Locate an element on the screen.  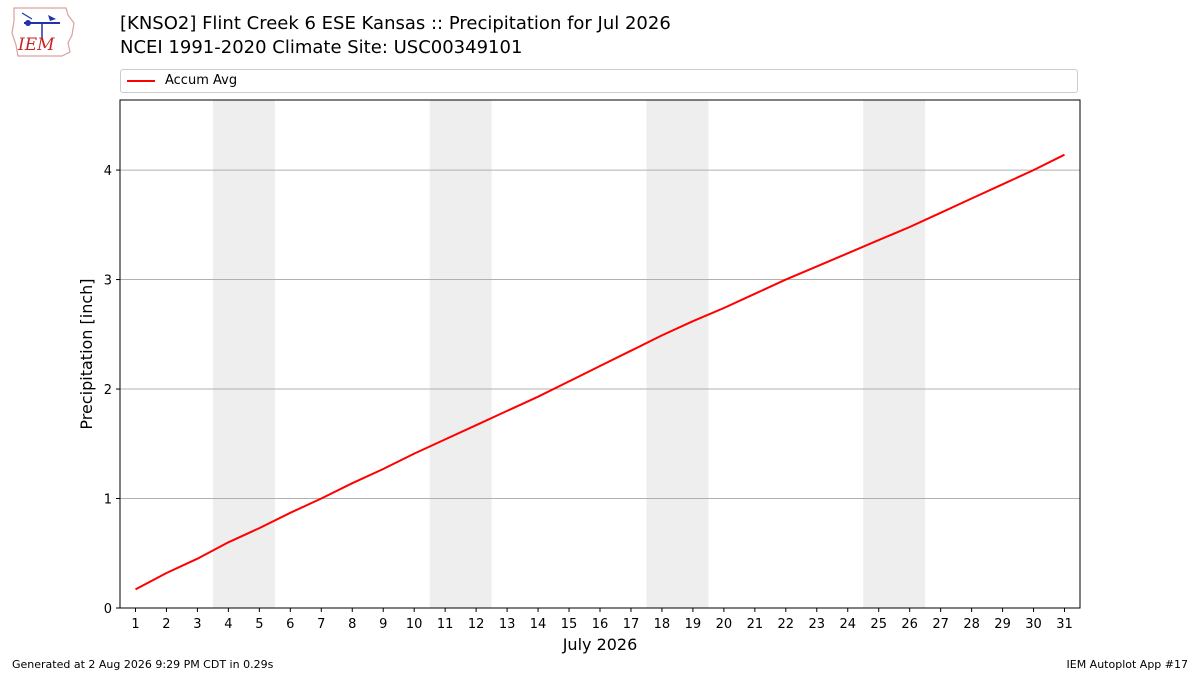
x-tick-label: 10 is located at coordinates (414, 624).